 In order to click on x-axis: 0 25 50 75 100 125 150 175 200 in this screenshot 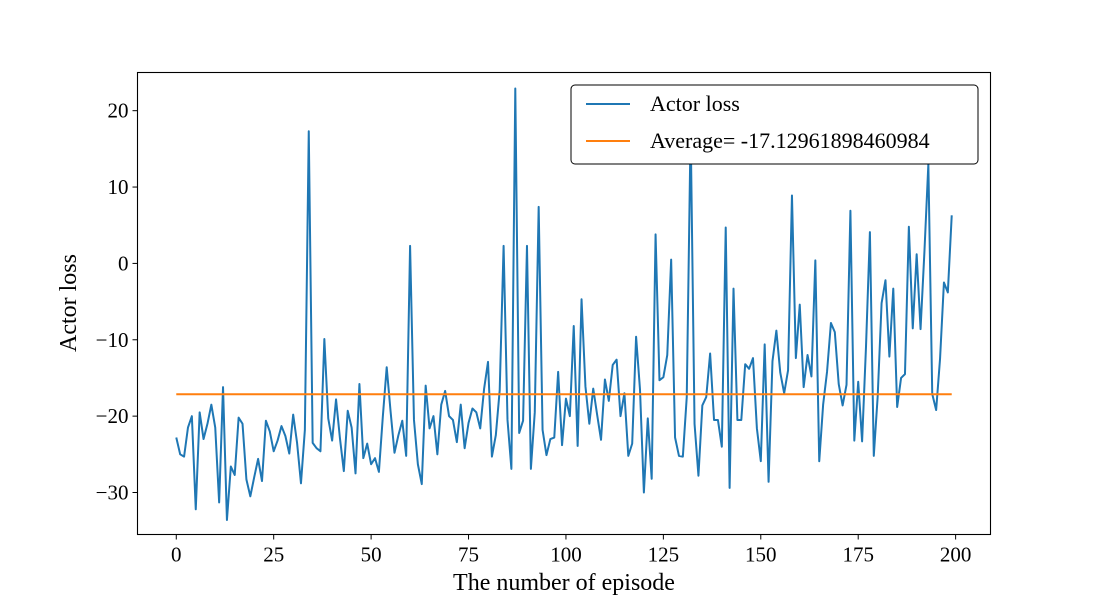, I will do `click(571, 550)`.